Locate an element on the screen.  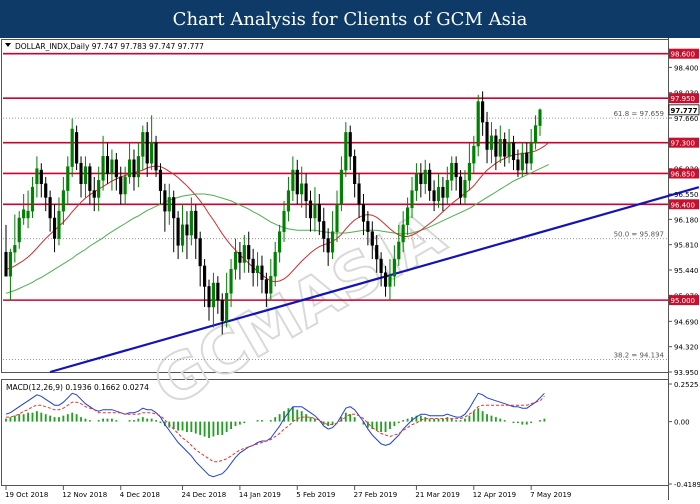
macd-signal-line is located at coordinates (275, 429).